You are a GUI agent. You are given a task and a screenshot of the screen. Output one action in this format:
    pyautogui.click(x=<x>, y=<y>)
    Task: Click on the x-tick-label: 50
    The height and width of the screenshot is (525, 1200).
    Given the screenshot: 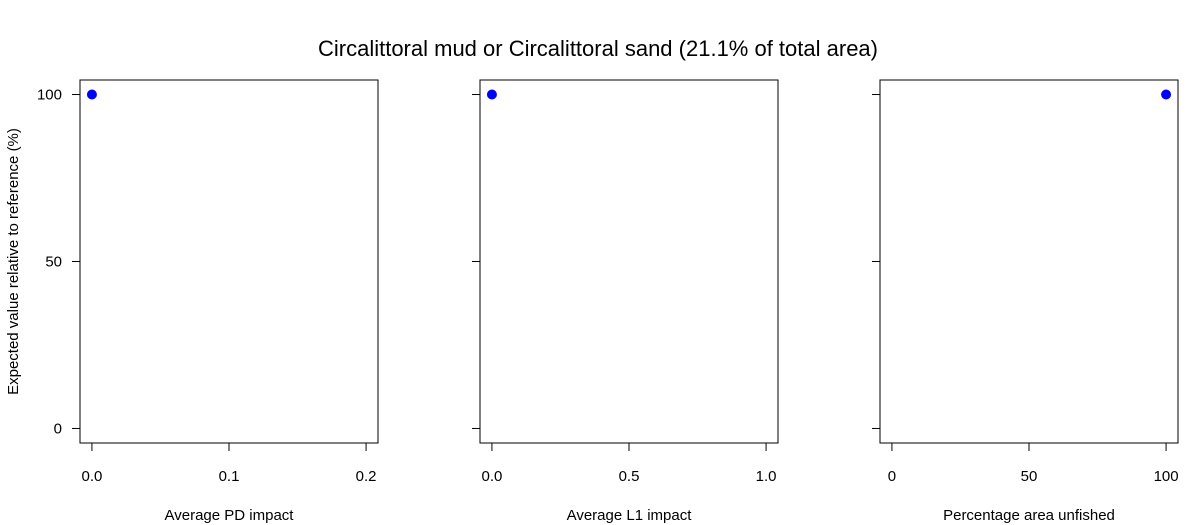 What is the action you would take?
    pyautogui.click(x=1029, y=476)
    